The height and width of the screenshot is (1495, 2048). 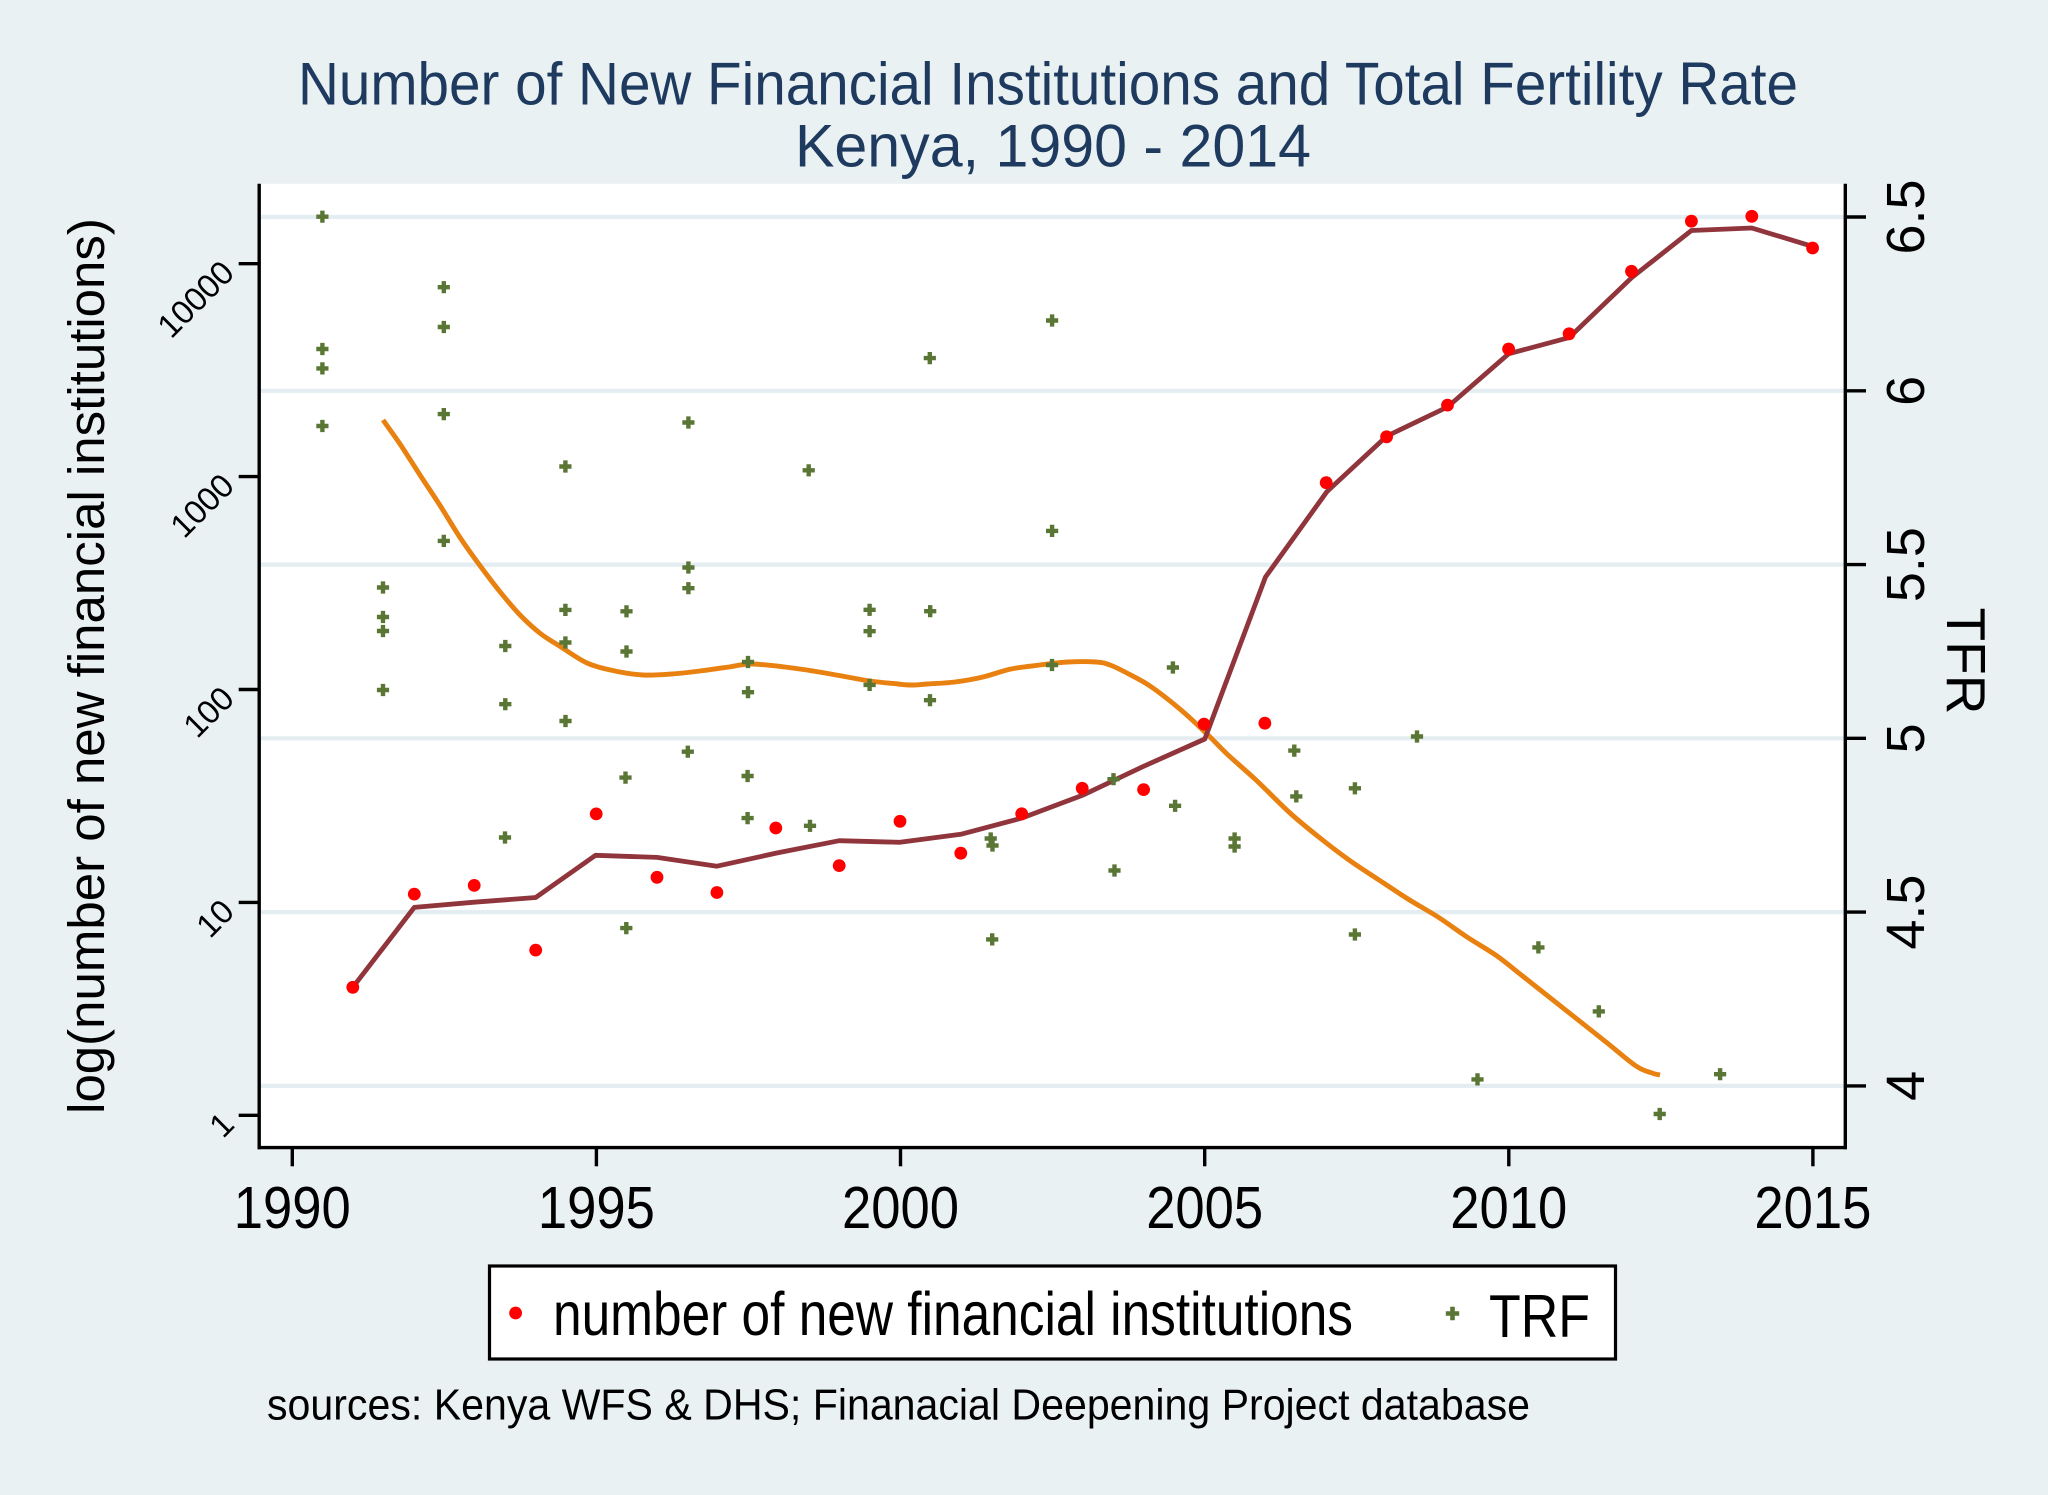 I want to click on svg-text: 4, so click(x=1906, y=1086).